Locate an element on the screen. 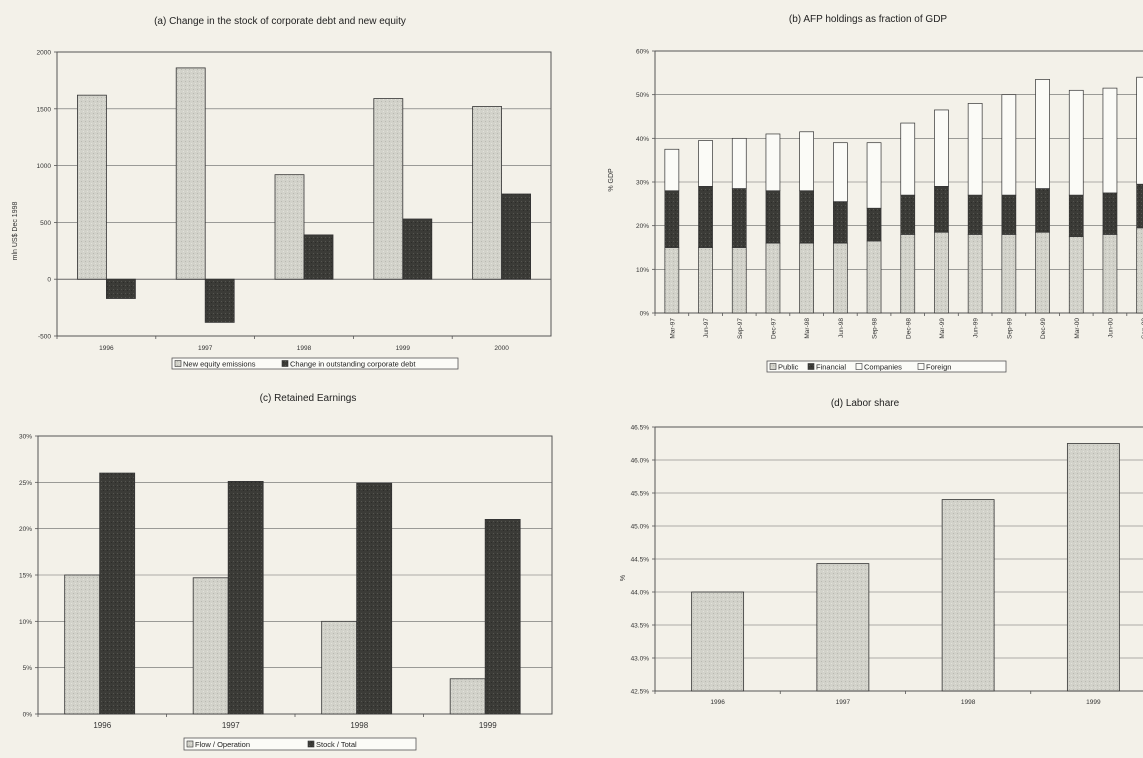 The image size is (1143, 758). chart-a-xtick-label: 1998 is located at coordinates (304, 348).